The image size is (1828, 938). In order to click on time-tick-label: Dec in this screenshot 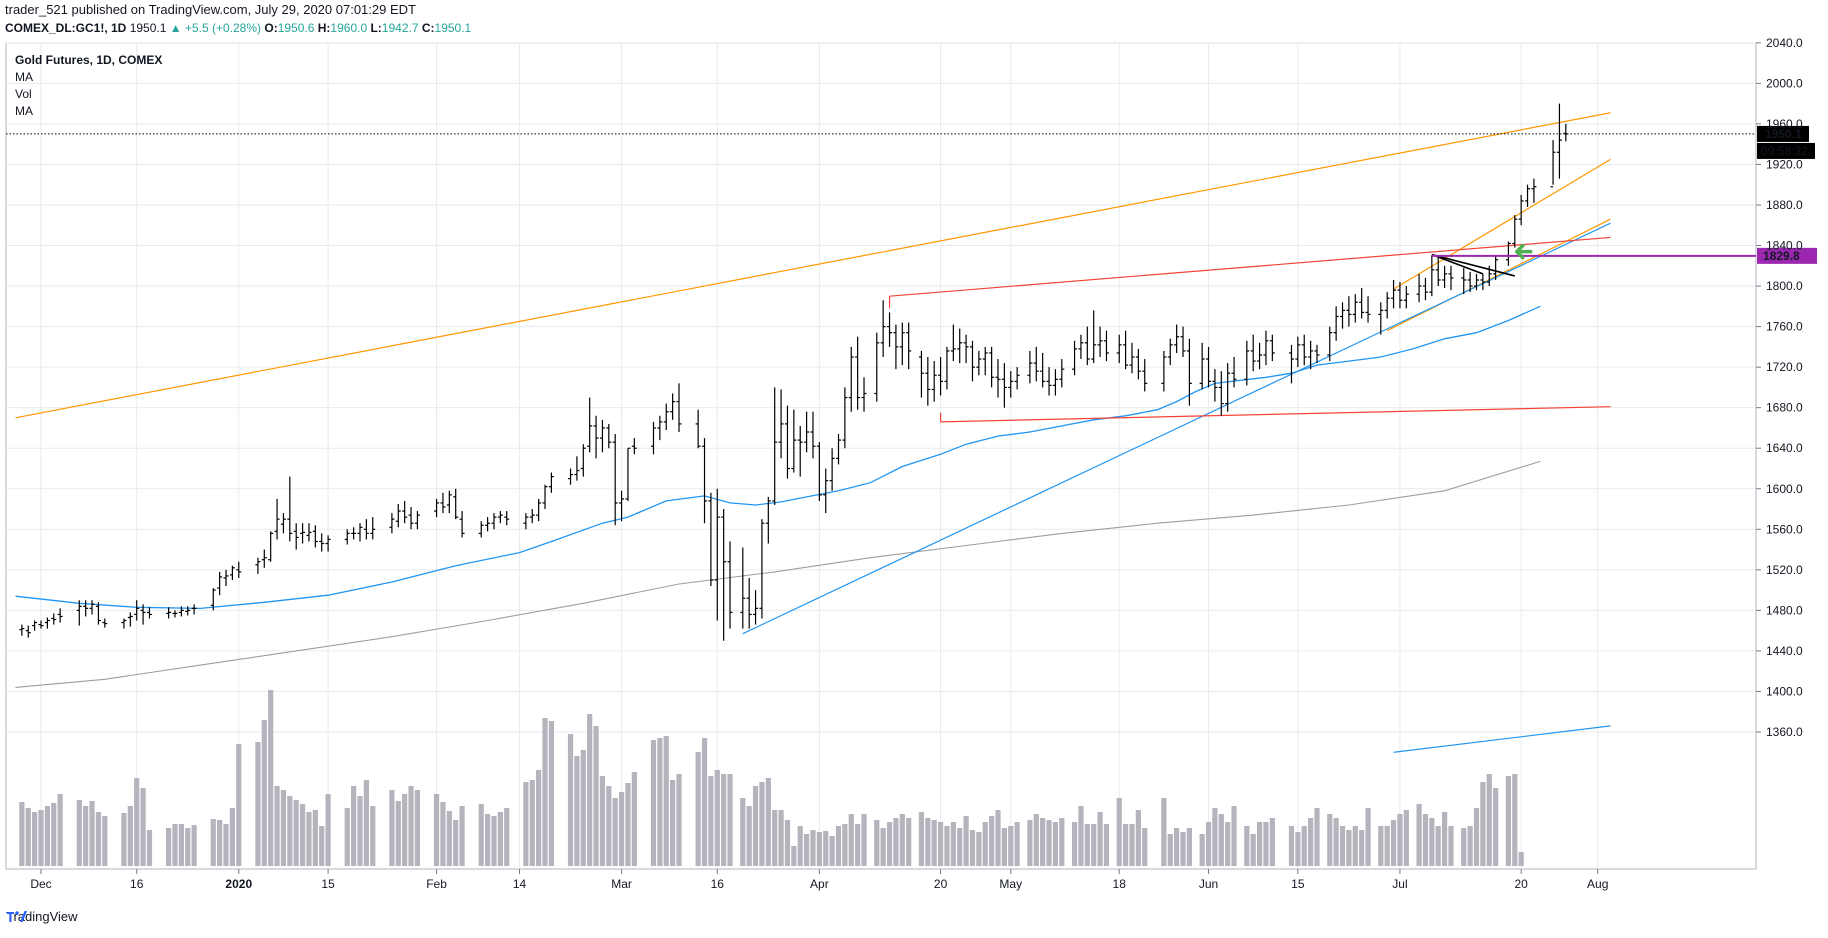, I will do `click(40, 884)`.